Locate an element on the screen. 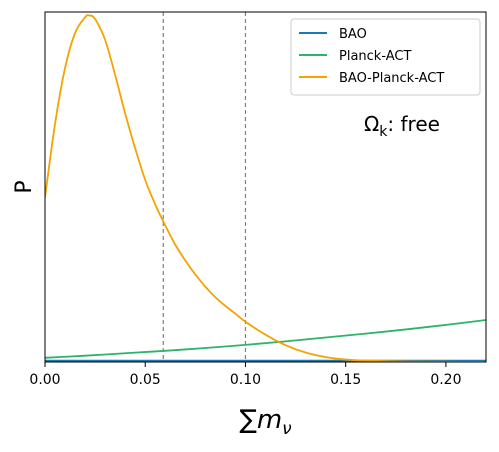 The image size is (499, 452). legend-label: Planck-ACT is located at coordinates (375, 56).